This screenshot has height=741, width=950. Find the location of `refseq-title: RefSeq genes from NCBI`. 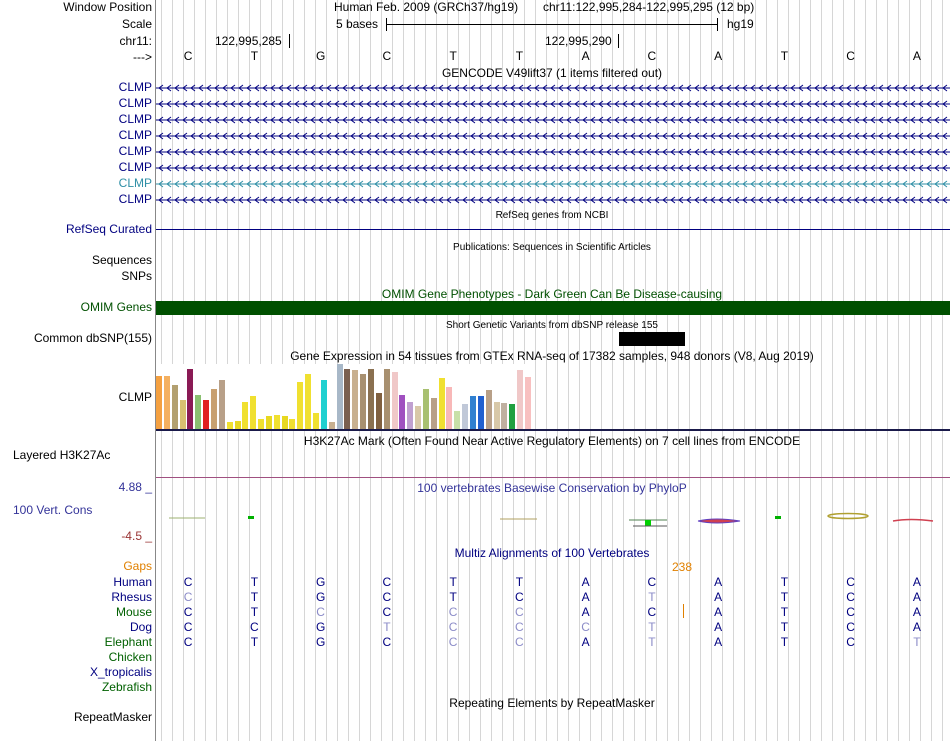

refseq-title: RefSeq genes from NCBI is located at coordinates (552, 215).